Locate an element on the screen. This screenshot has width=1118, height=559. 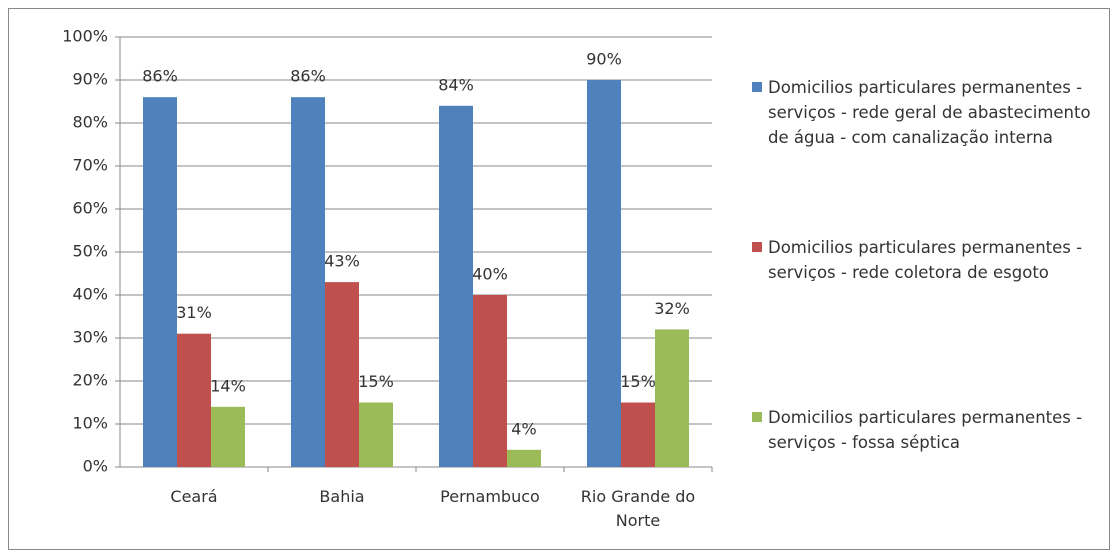
x-tick-label: Pernambuco is located at coordinates (490, 496).